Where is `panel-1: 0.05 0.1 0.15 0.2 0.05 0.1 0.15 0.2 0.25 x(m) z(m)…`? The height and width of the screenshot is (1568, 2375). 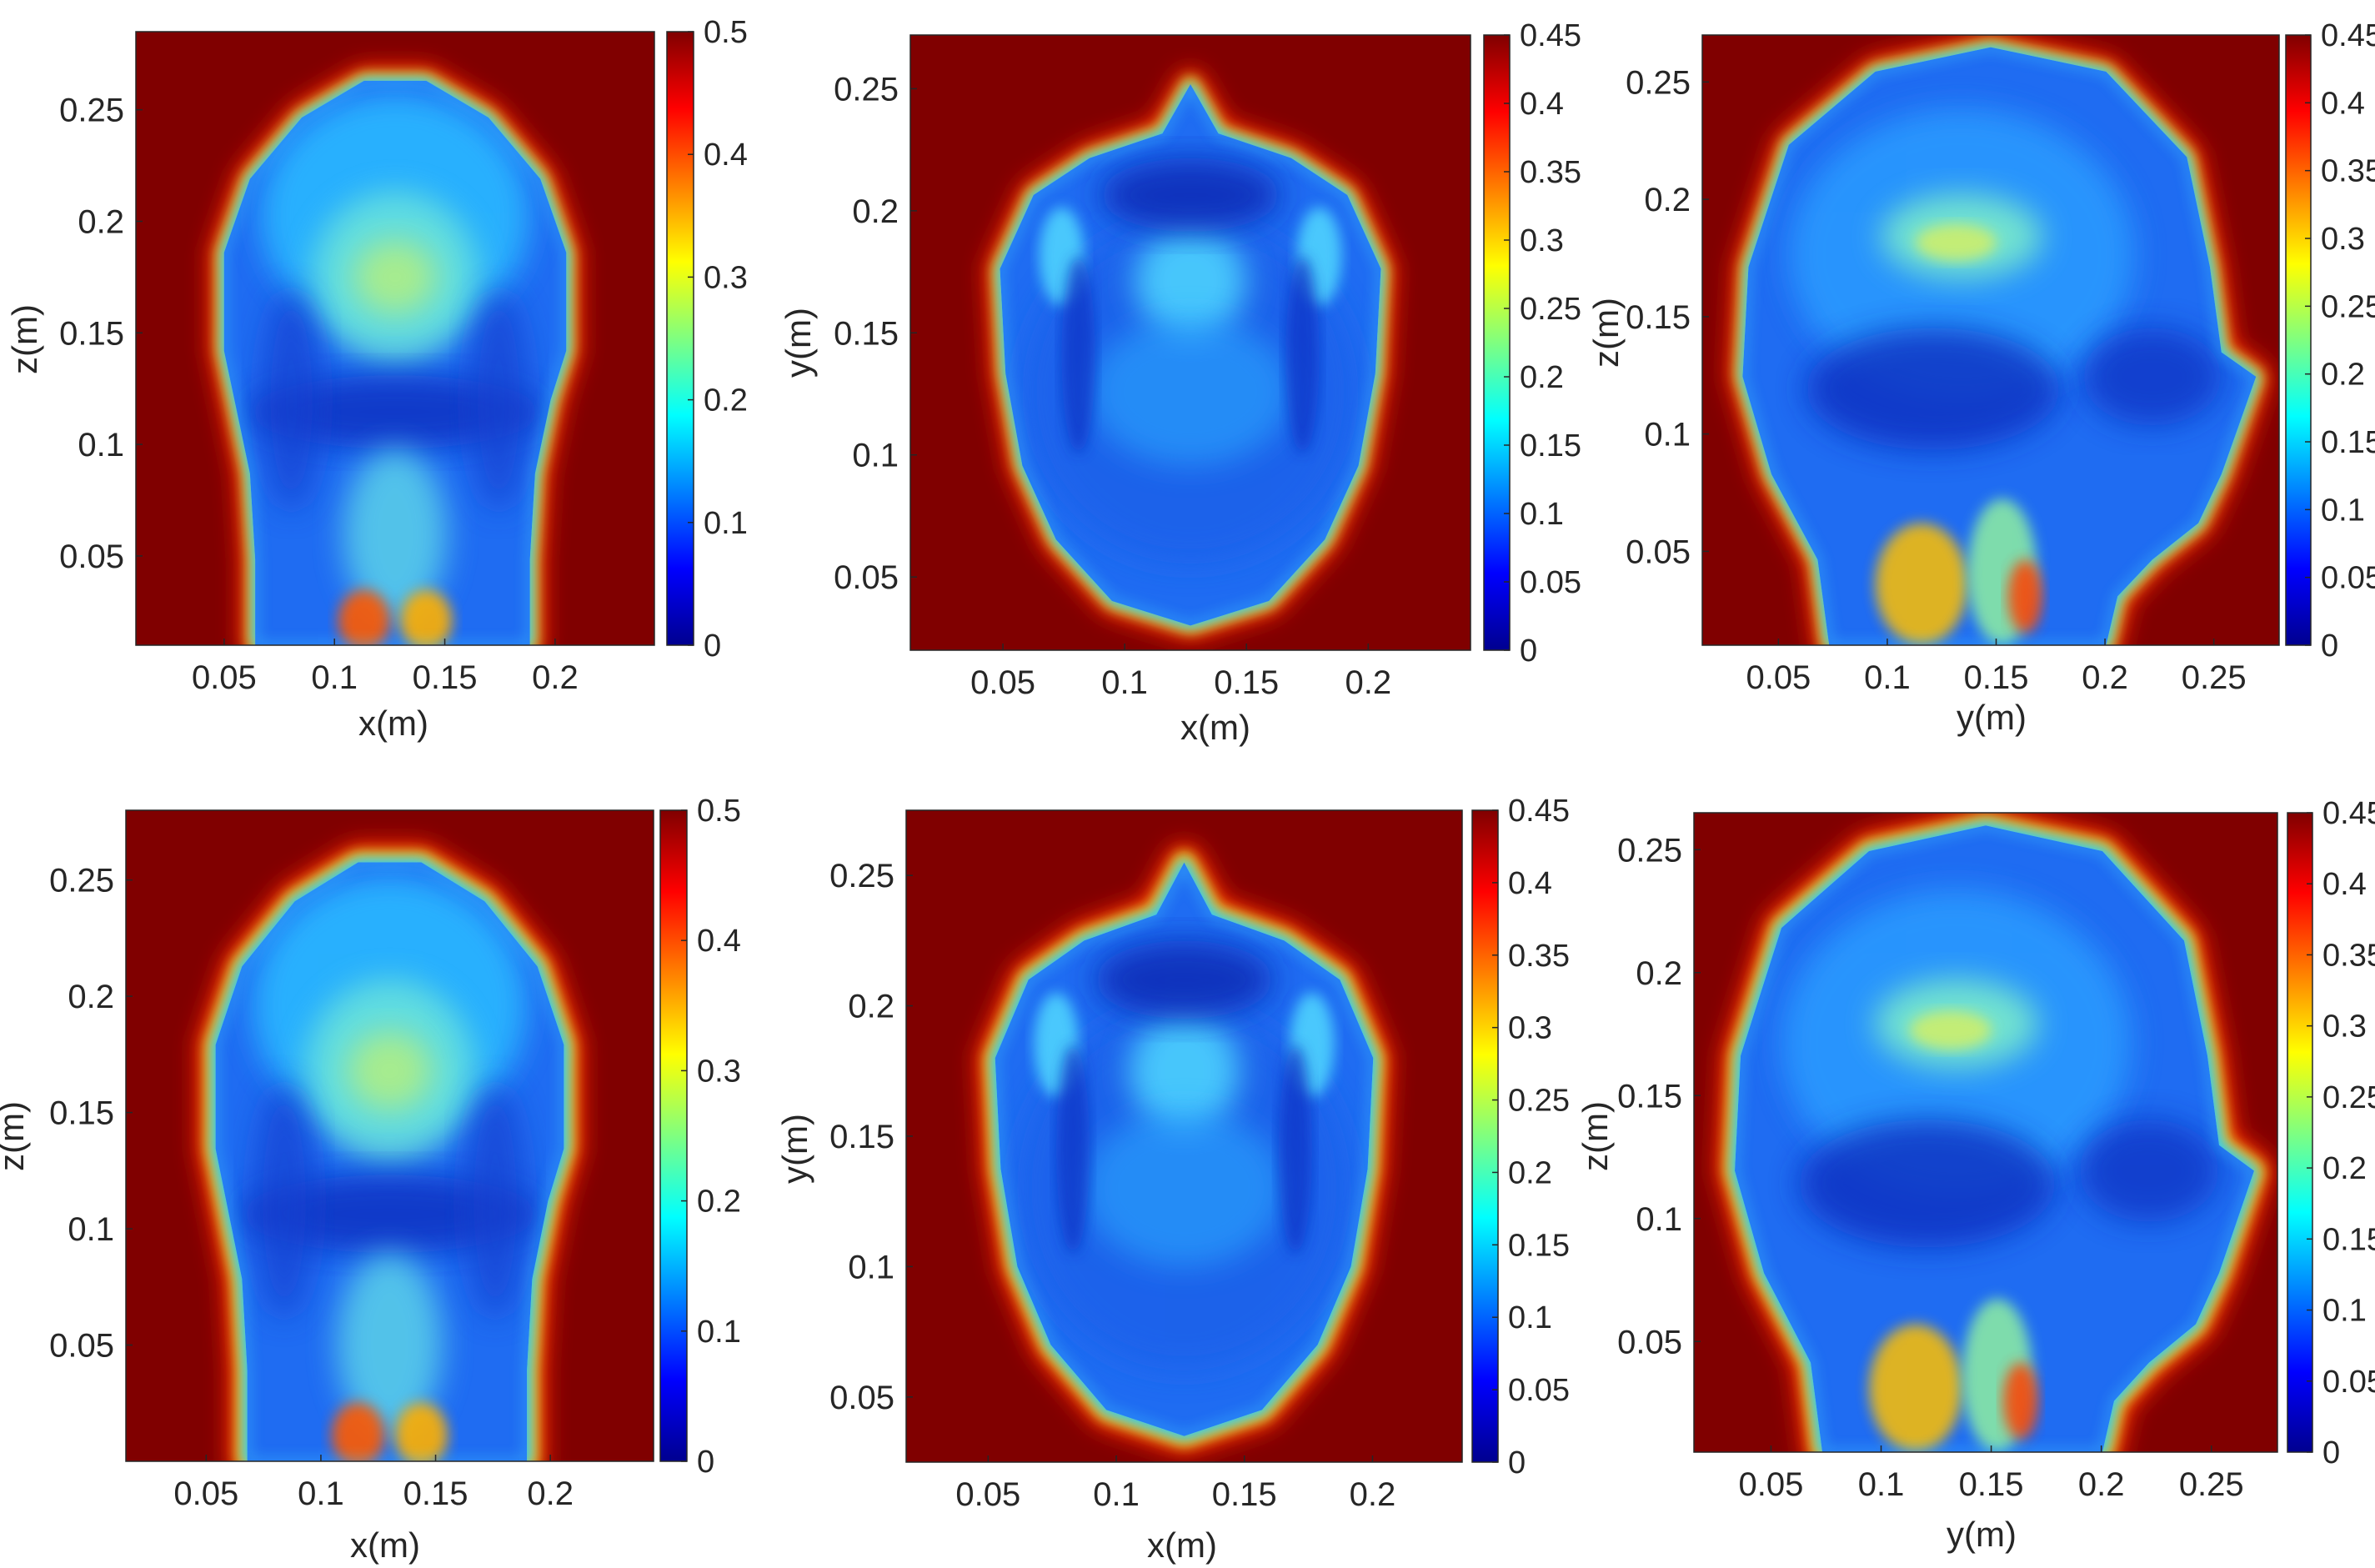
panel-1: 0.05 0.1 0.15 0.2 0.05 0.1 0.15 0.2 0.25 x(m) z(m)… is located at coordinates (377, 379).